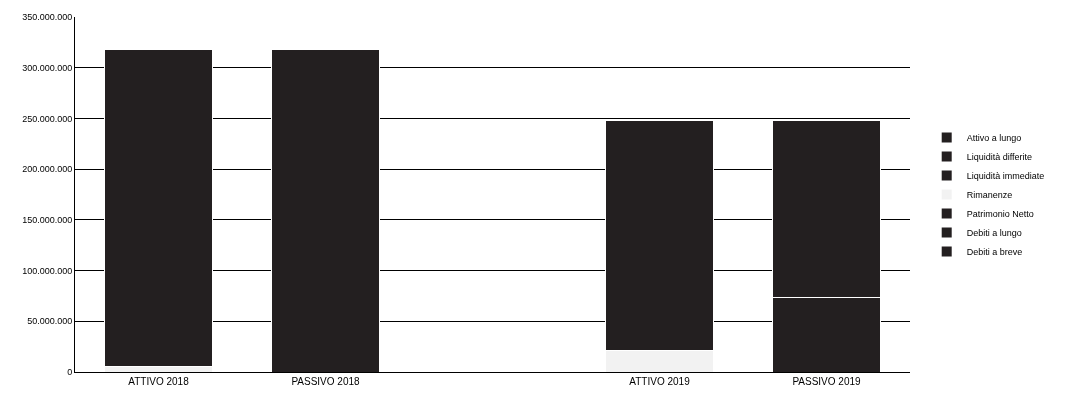  I want to click on y-tick-label: 300.000.000, so click(47, 67).